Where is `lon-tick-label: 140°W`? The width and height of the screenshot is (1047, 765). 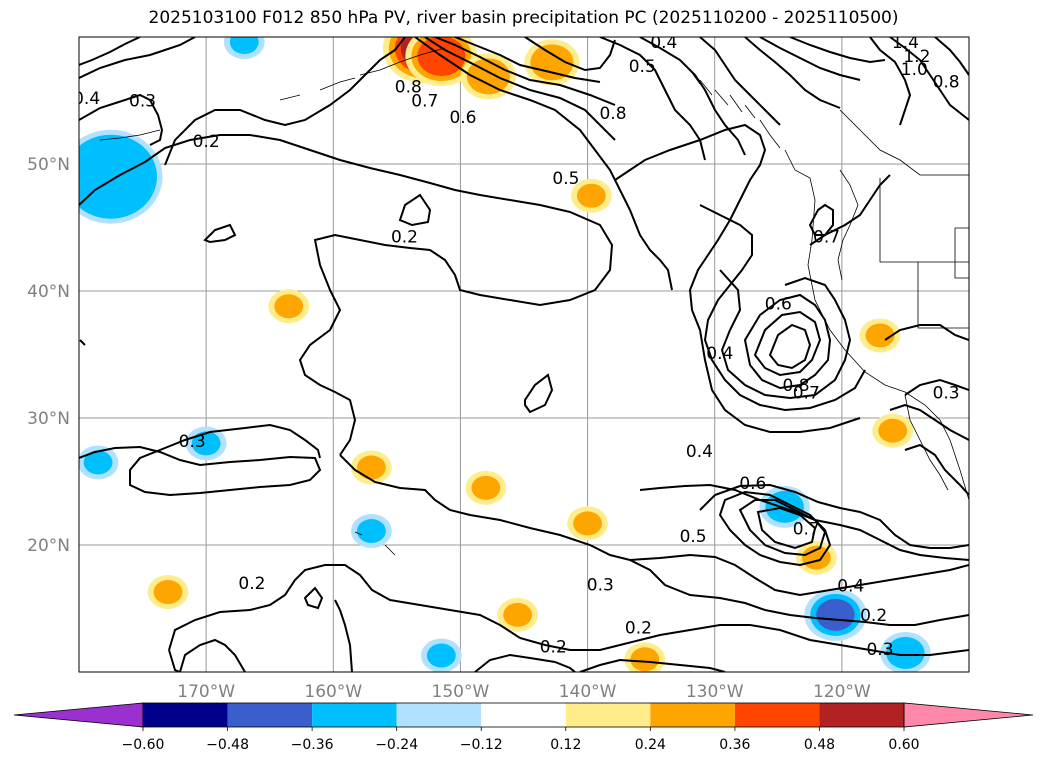
lon-tick-label: 140°W is located at coordinates (588, 692).